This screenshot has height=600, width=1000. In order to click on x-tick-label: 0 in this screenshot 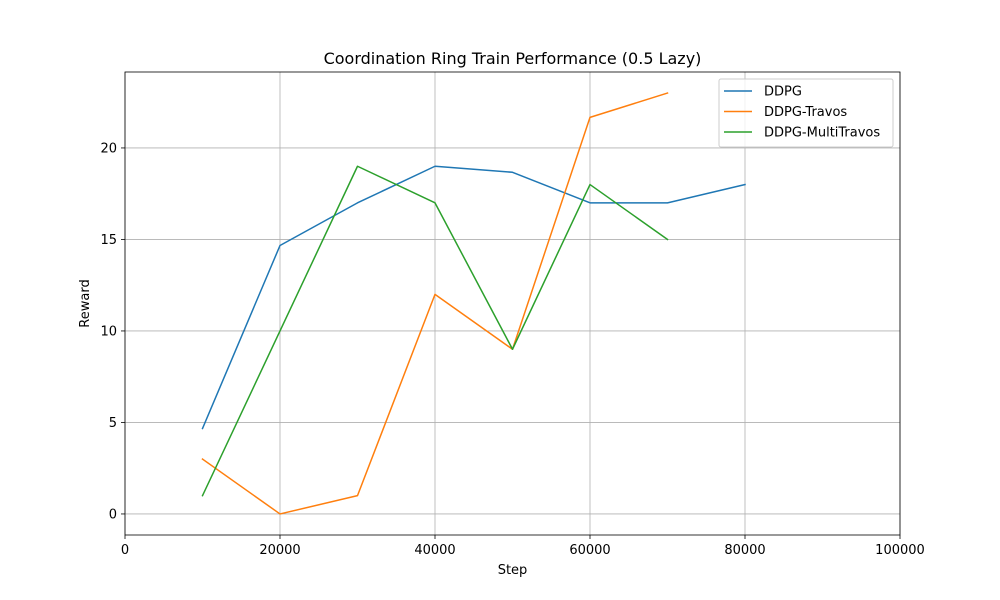, I will do `click(125, 550)`.